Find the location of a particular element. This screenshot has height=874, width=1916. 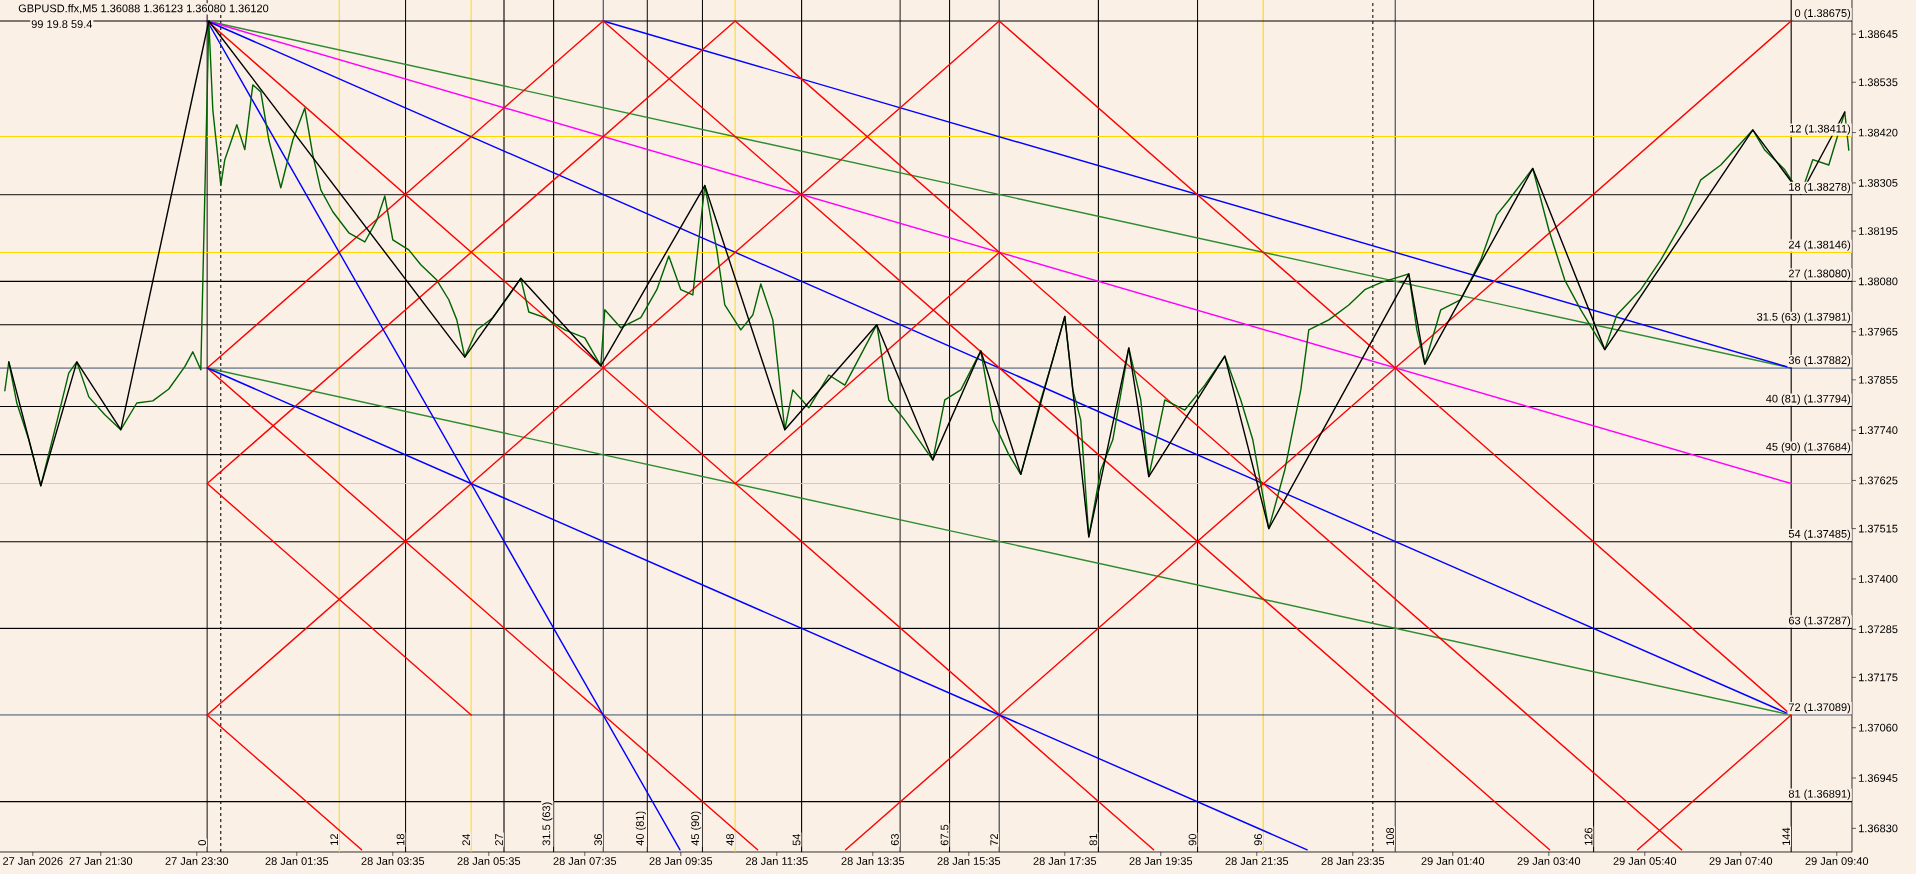

ref-line-label: 18 is located at coordinates (400, 839).